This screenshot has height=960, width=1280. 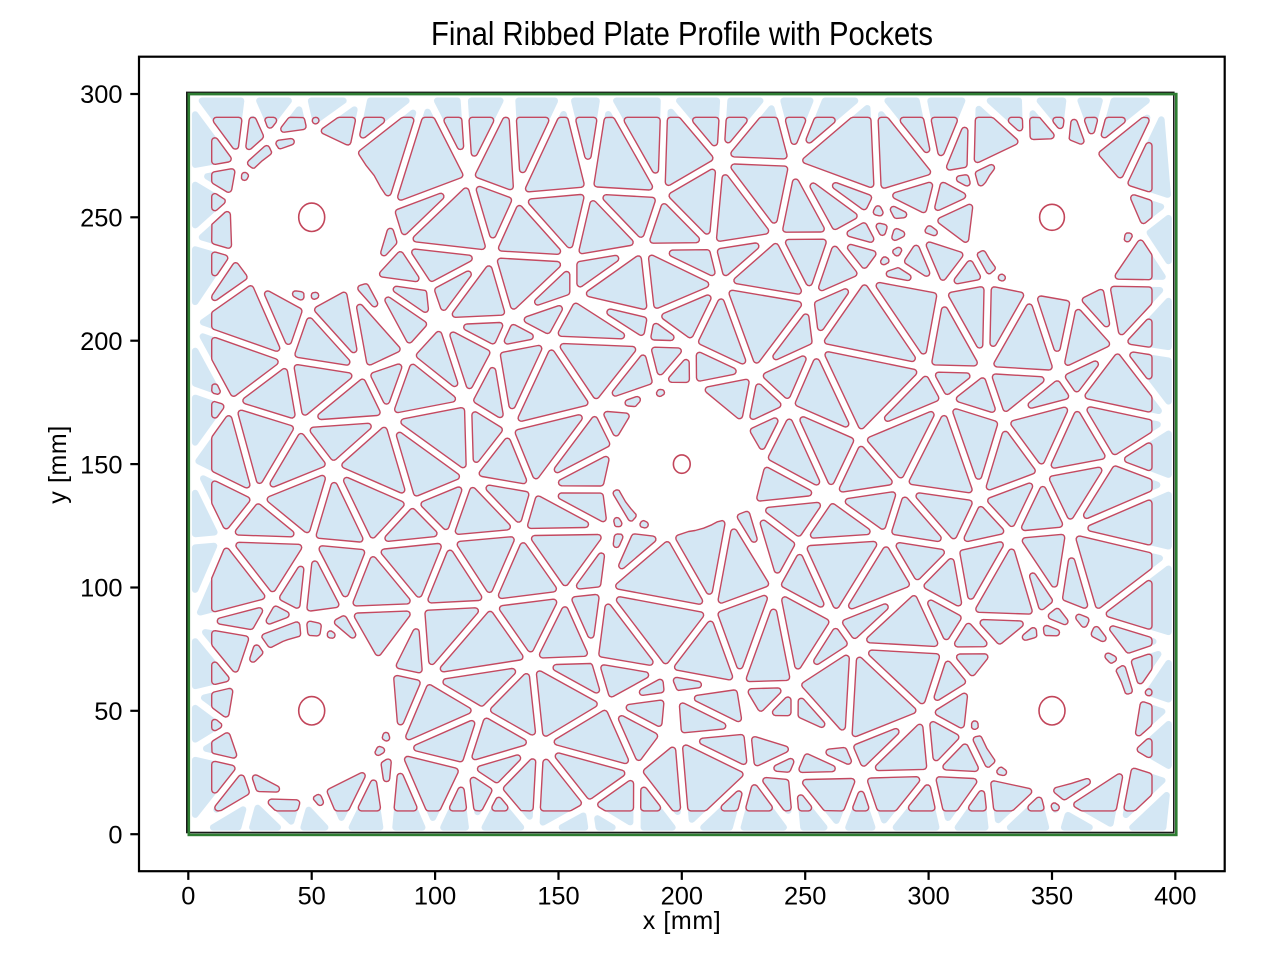 I want to click on svg-text: y [mm], so click(x=58, y=464).